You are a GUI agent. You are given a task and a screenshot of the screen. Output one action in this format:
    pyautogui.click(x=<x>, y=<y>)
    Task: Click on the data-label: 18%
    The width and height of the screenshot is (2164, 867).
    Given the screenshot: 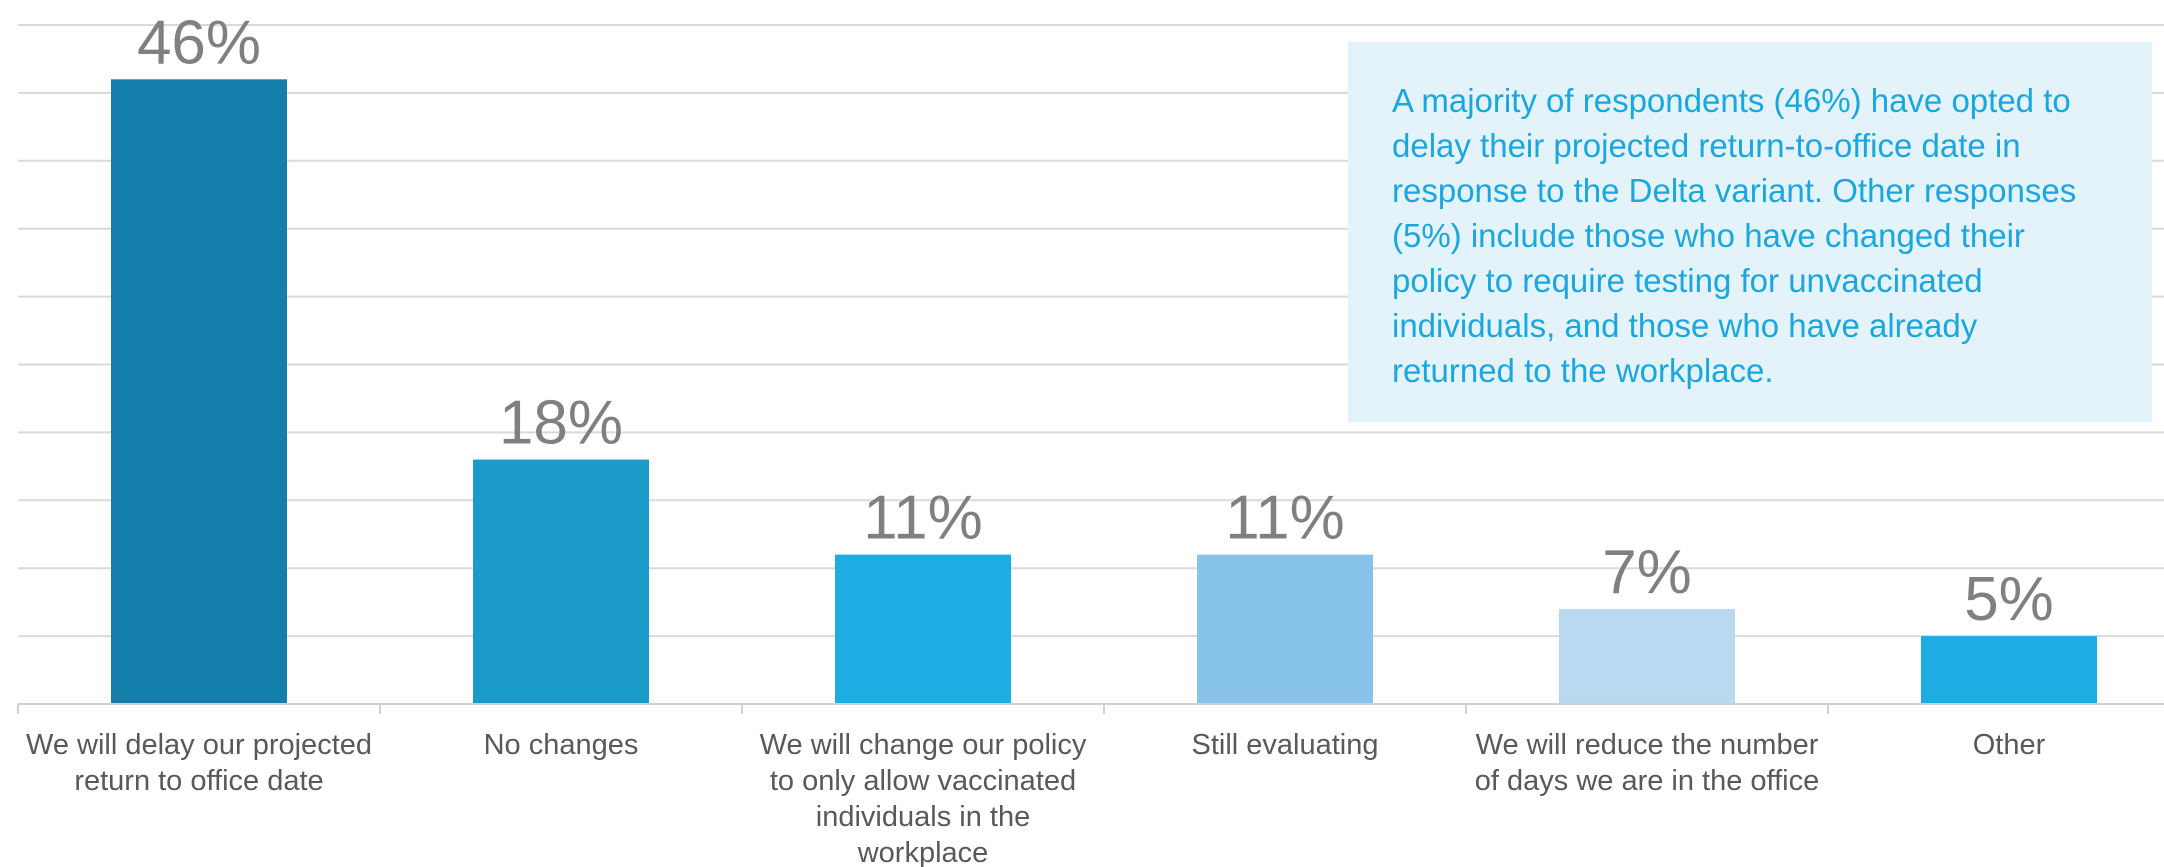 What is the action you would take?
    pyautogui.click(x=561, y=423)
    